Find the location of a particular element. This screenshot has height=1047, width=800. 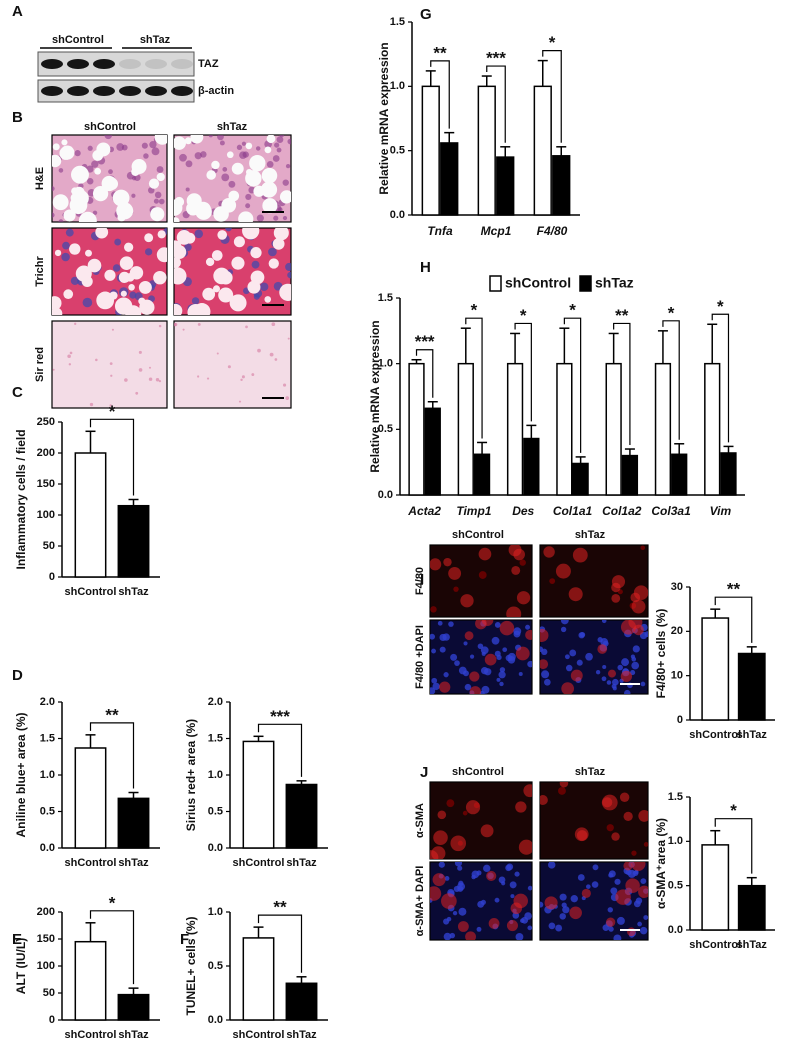

y-axis-label: α-SMA⁺area (%) is located at coordinates (661, 863).